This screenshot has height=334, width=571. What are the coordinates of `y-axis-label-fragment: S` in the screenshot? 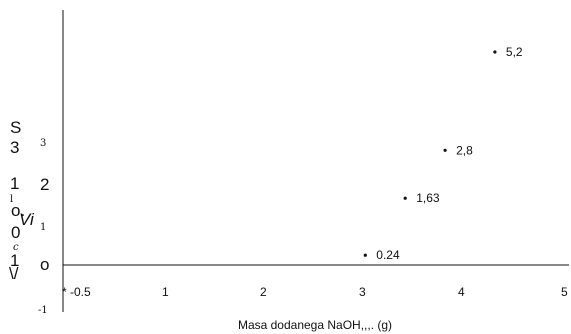 It's located at (15, 127).